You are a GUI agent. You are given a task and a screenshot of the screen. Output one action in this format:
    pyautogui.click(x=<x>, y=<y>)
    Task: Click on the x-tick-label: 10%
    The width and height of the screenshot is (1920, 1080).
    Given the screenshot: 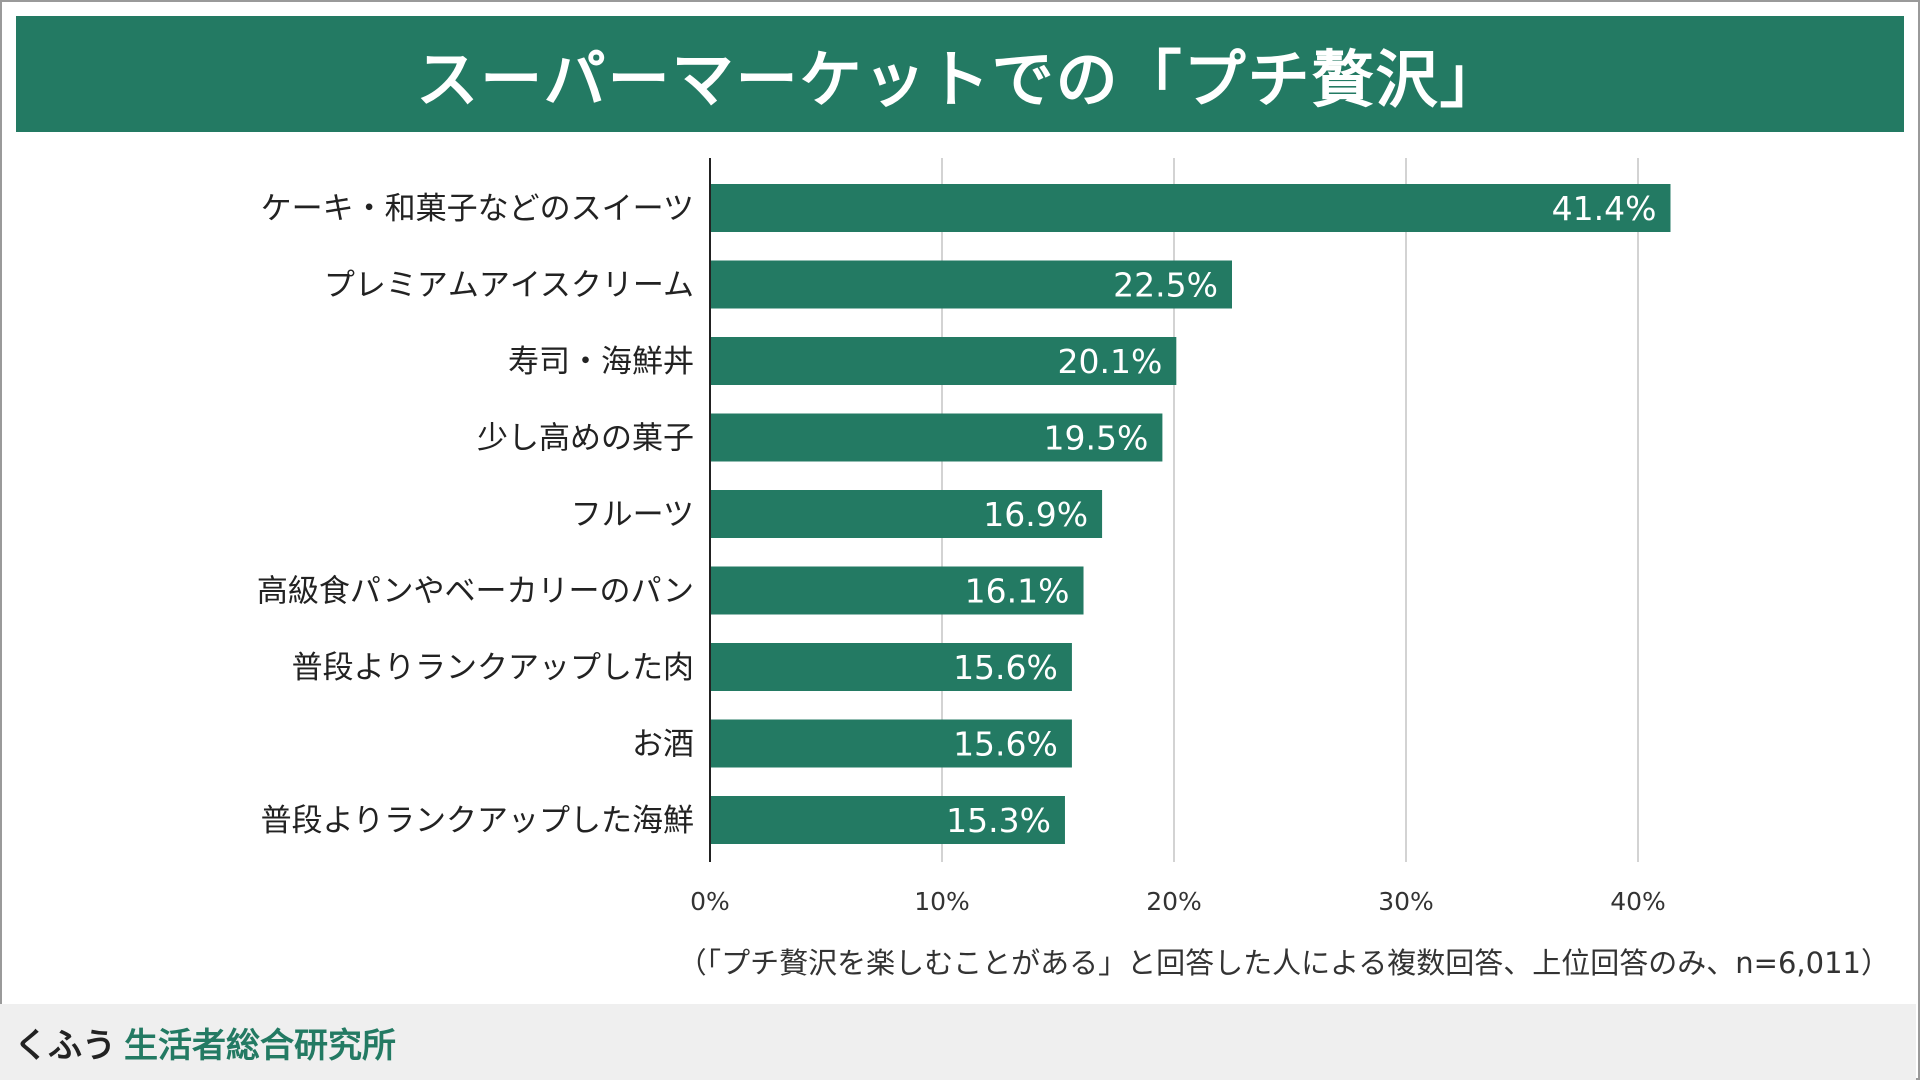 What is the action you would take?
    pyautogui.click(x=942, y=901)
    